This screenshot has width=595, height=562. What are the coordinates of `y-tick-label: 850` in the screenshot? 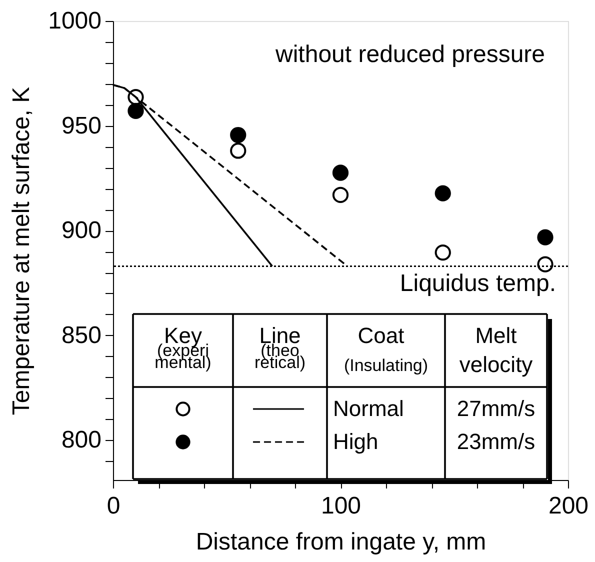 It's located at (81, 335).